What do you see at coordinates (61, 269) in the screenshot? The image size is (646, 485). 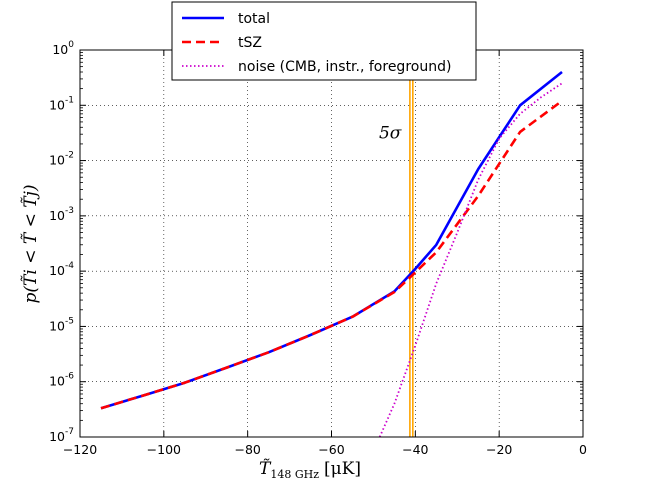 I see `y-tick-label: 10⁻⁴` at bounding box center [61, 269].